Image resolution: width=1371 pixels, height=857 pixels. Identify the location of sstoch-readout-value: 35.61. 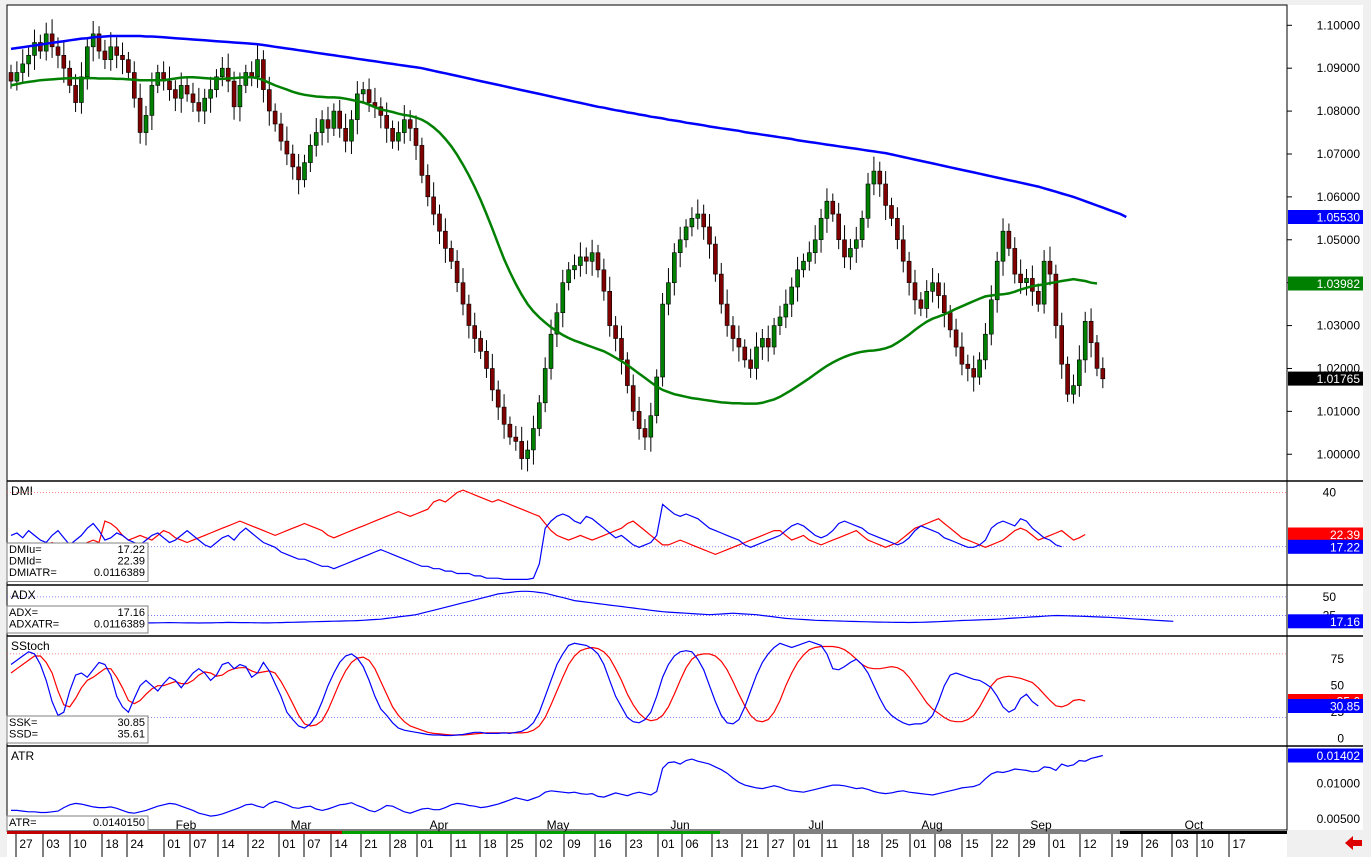
(131, 735).